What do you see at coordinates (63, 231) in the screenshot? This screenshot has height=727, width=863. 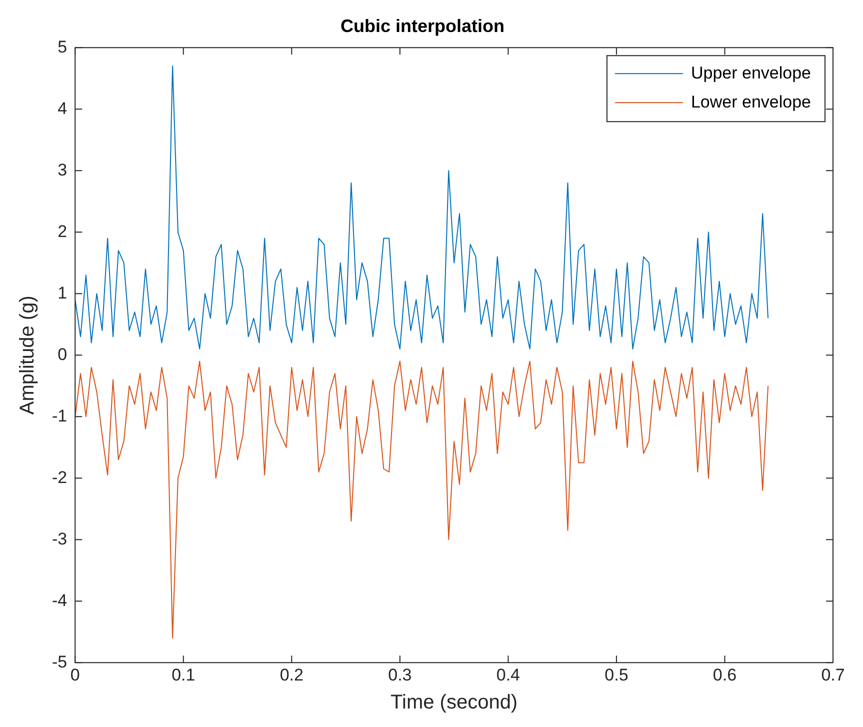 I see `y-tick-label: 2` at bounding box center [63, 231].